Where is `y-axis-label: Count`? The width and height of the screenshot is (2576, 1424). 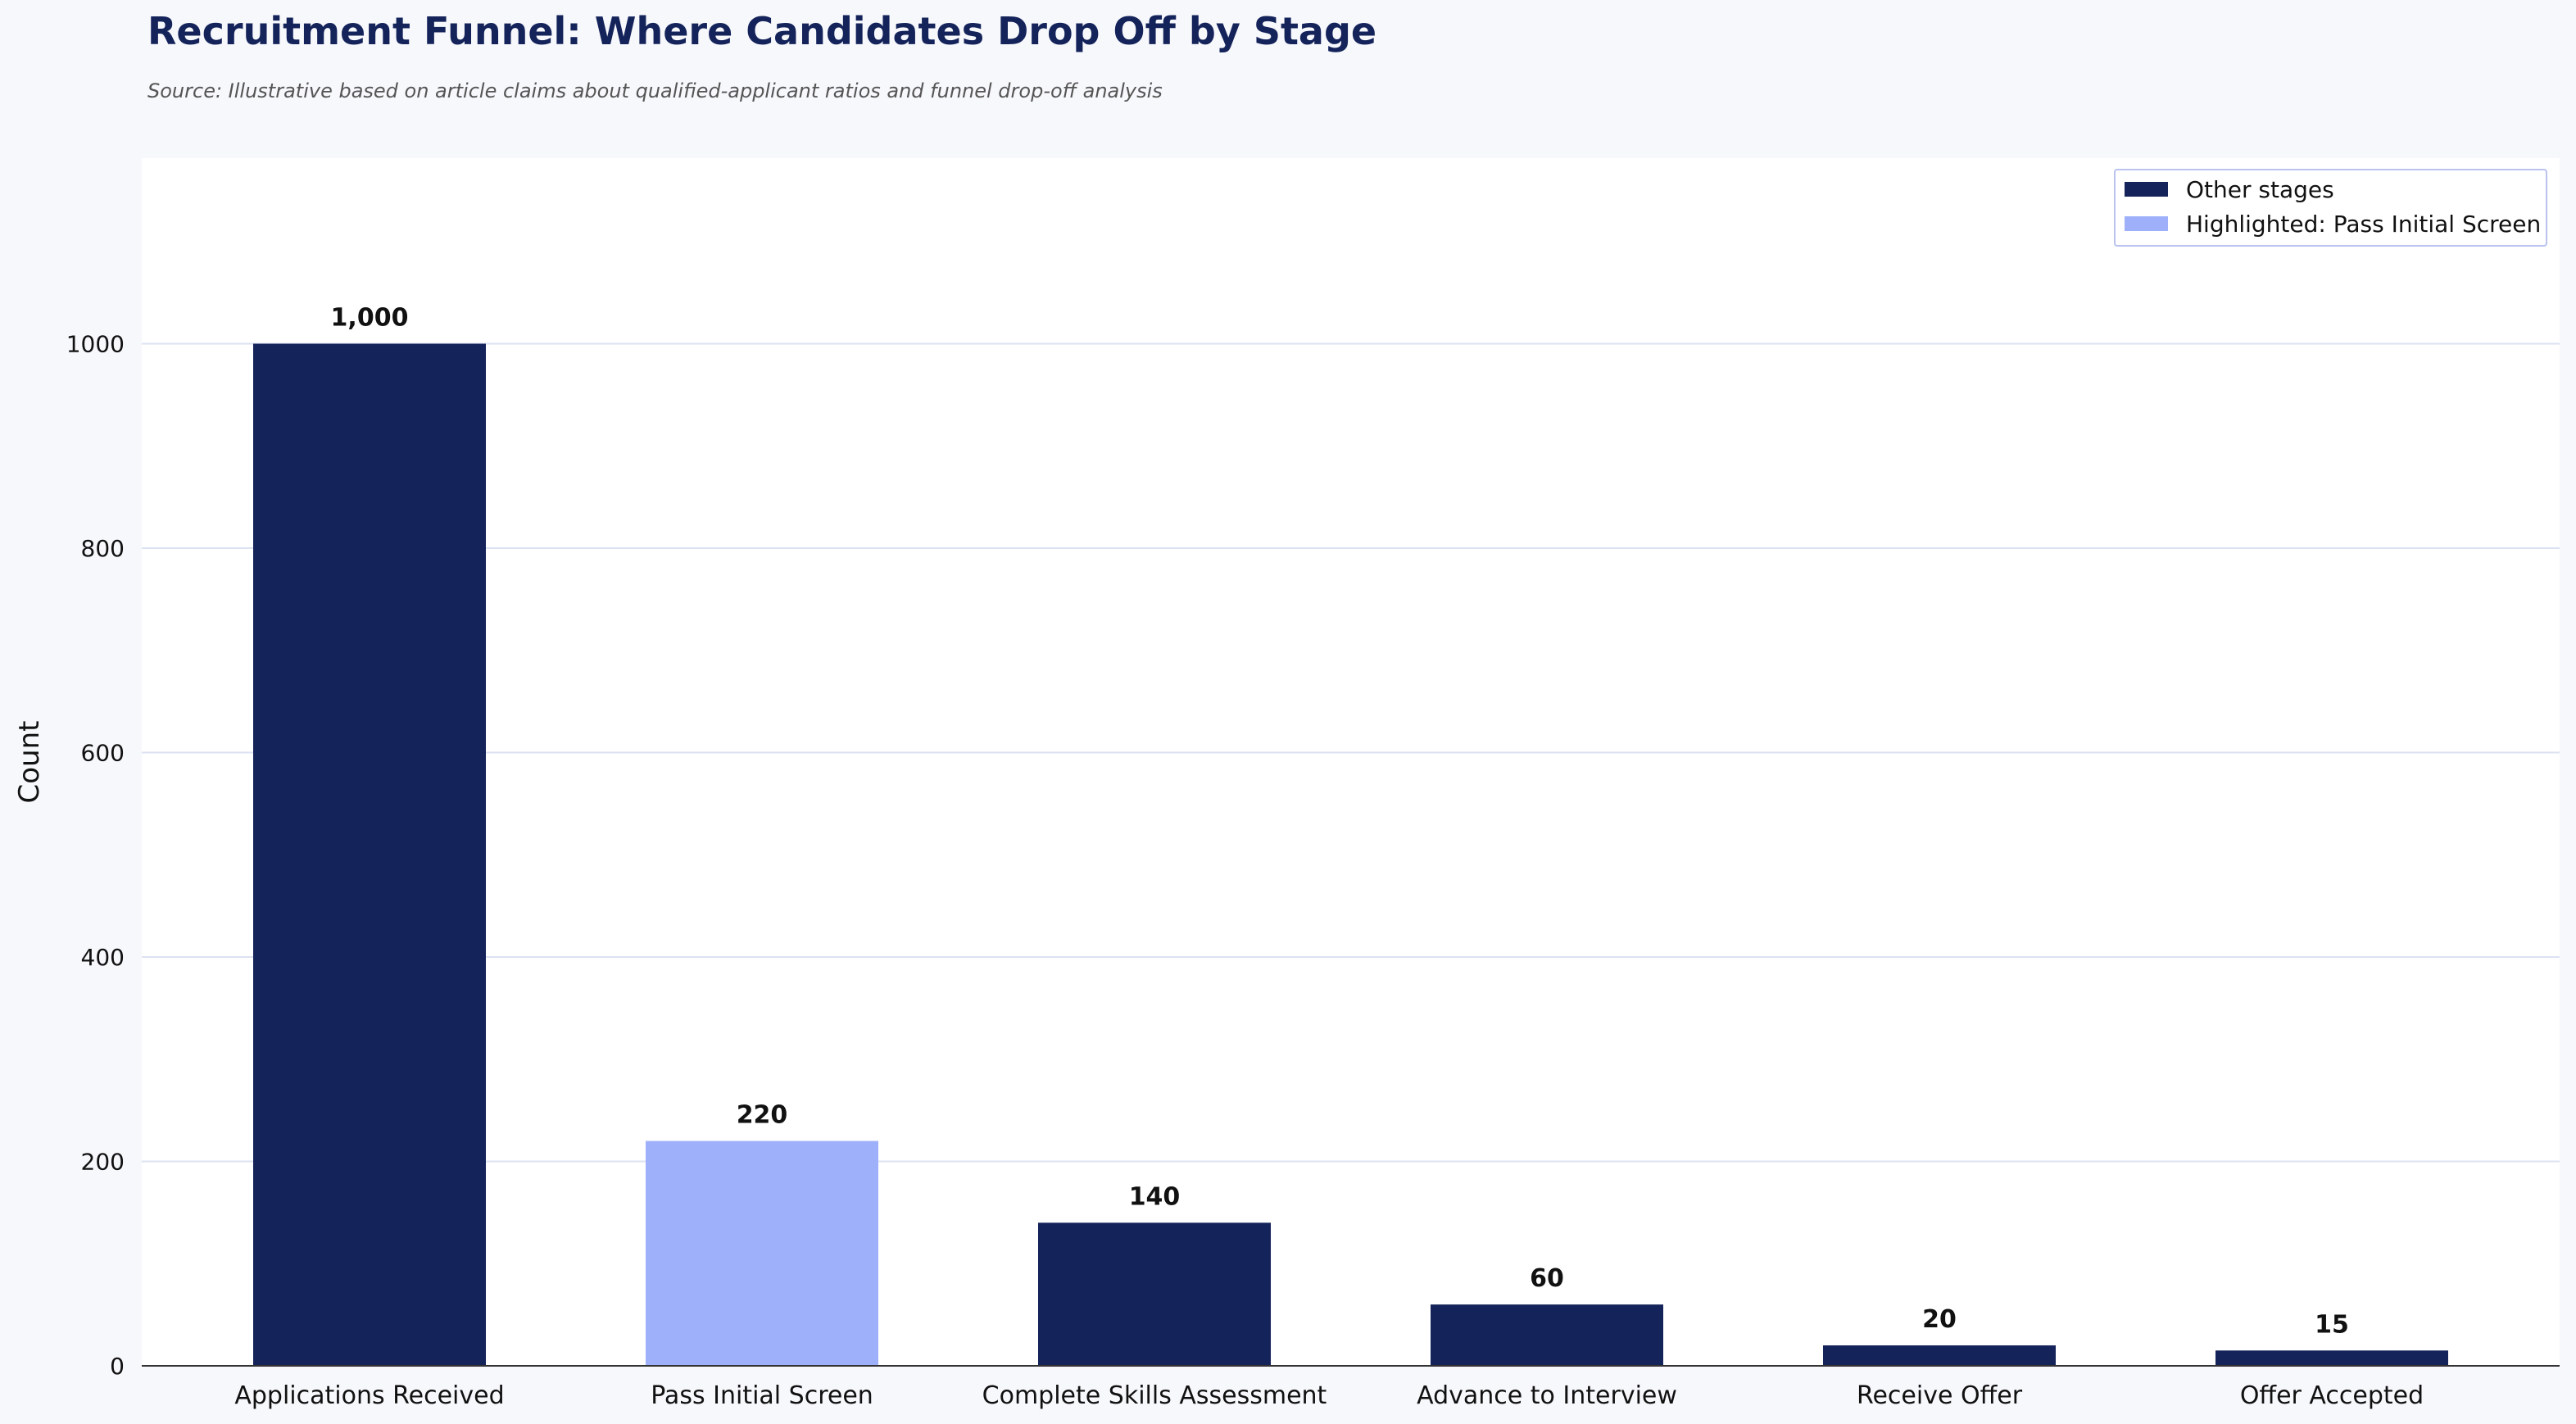
y-axis-label: Count is located at coordinates (29, 762).